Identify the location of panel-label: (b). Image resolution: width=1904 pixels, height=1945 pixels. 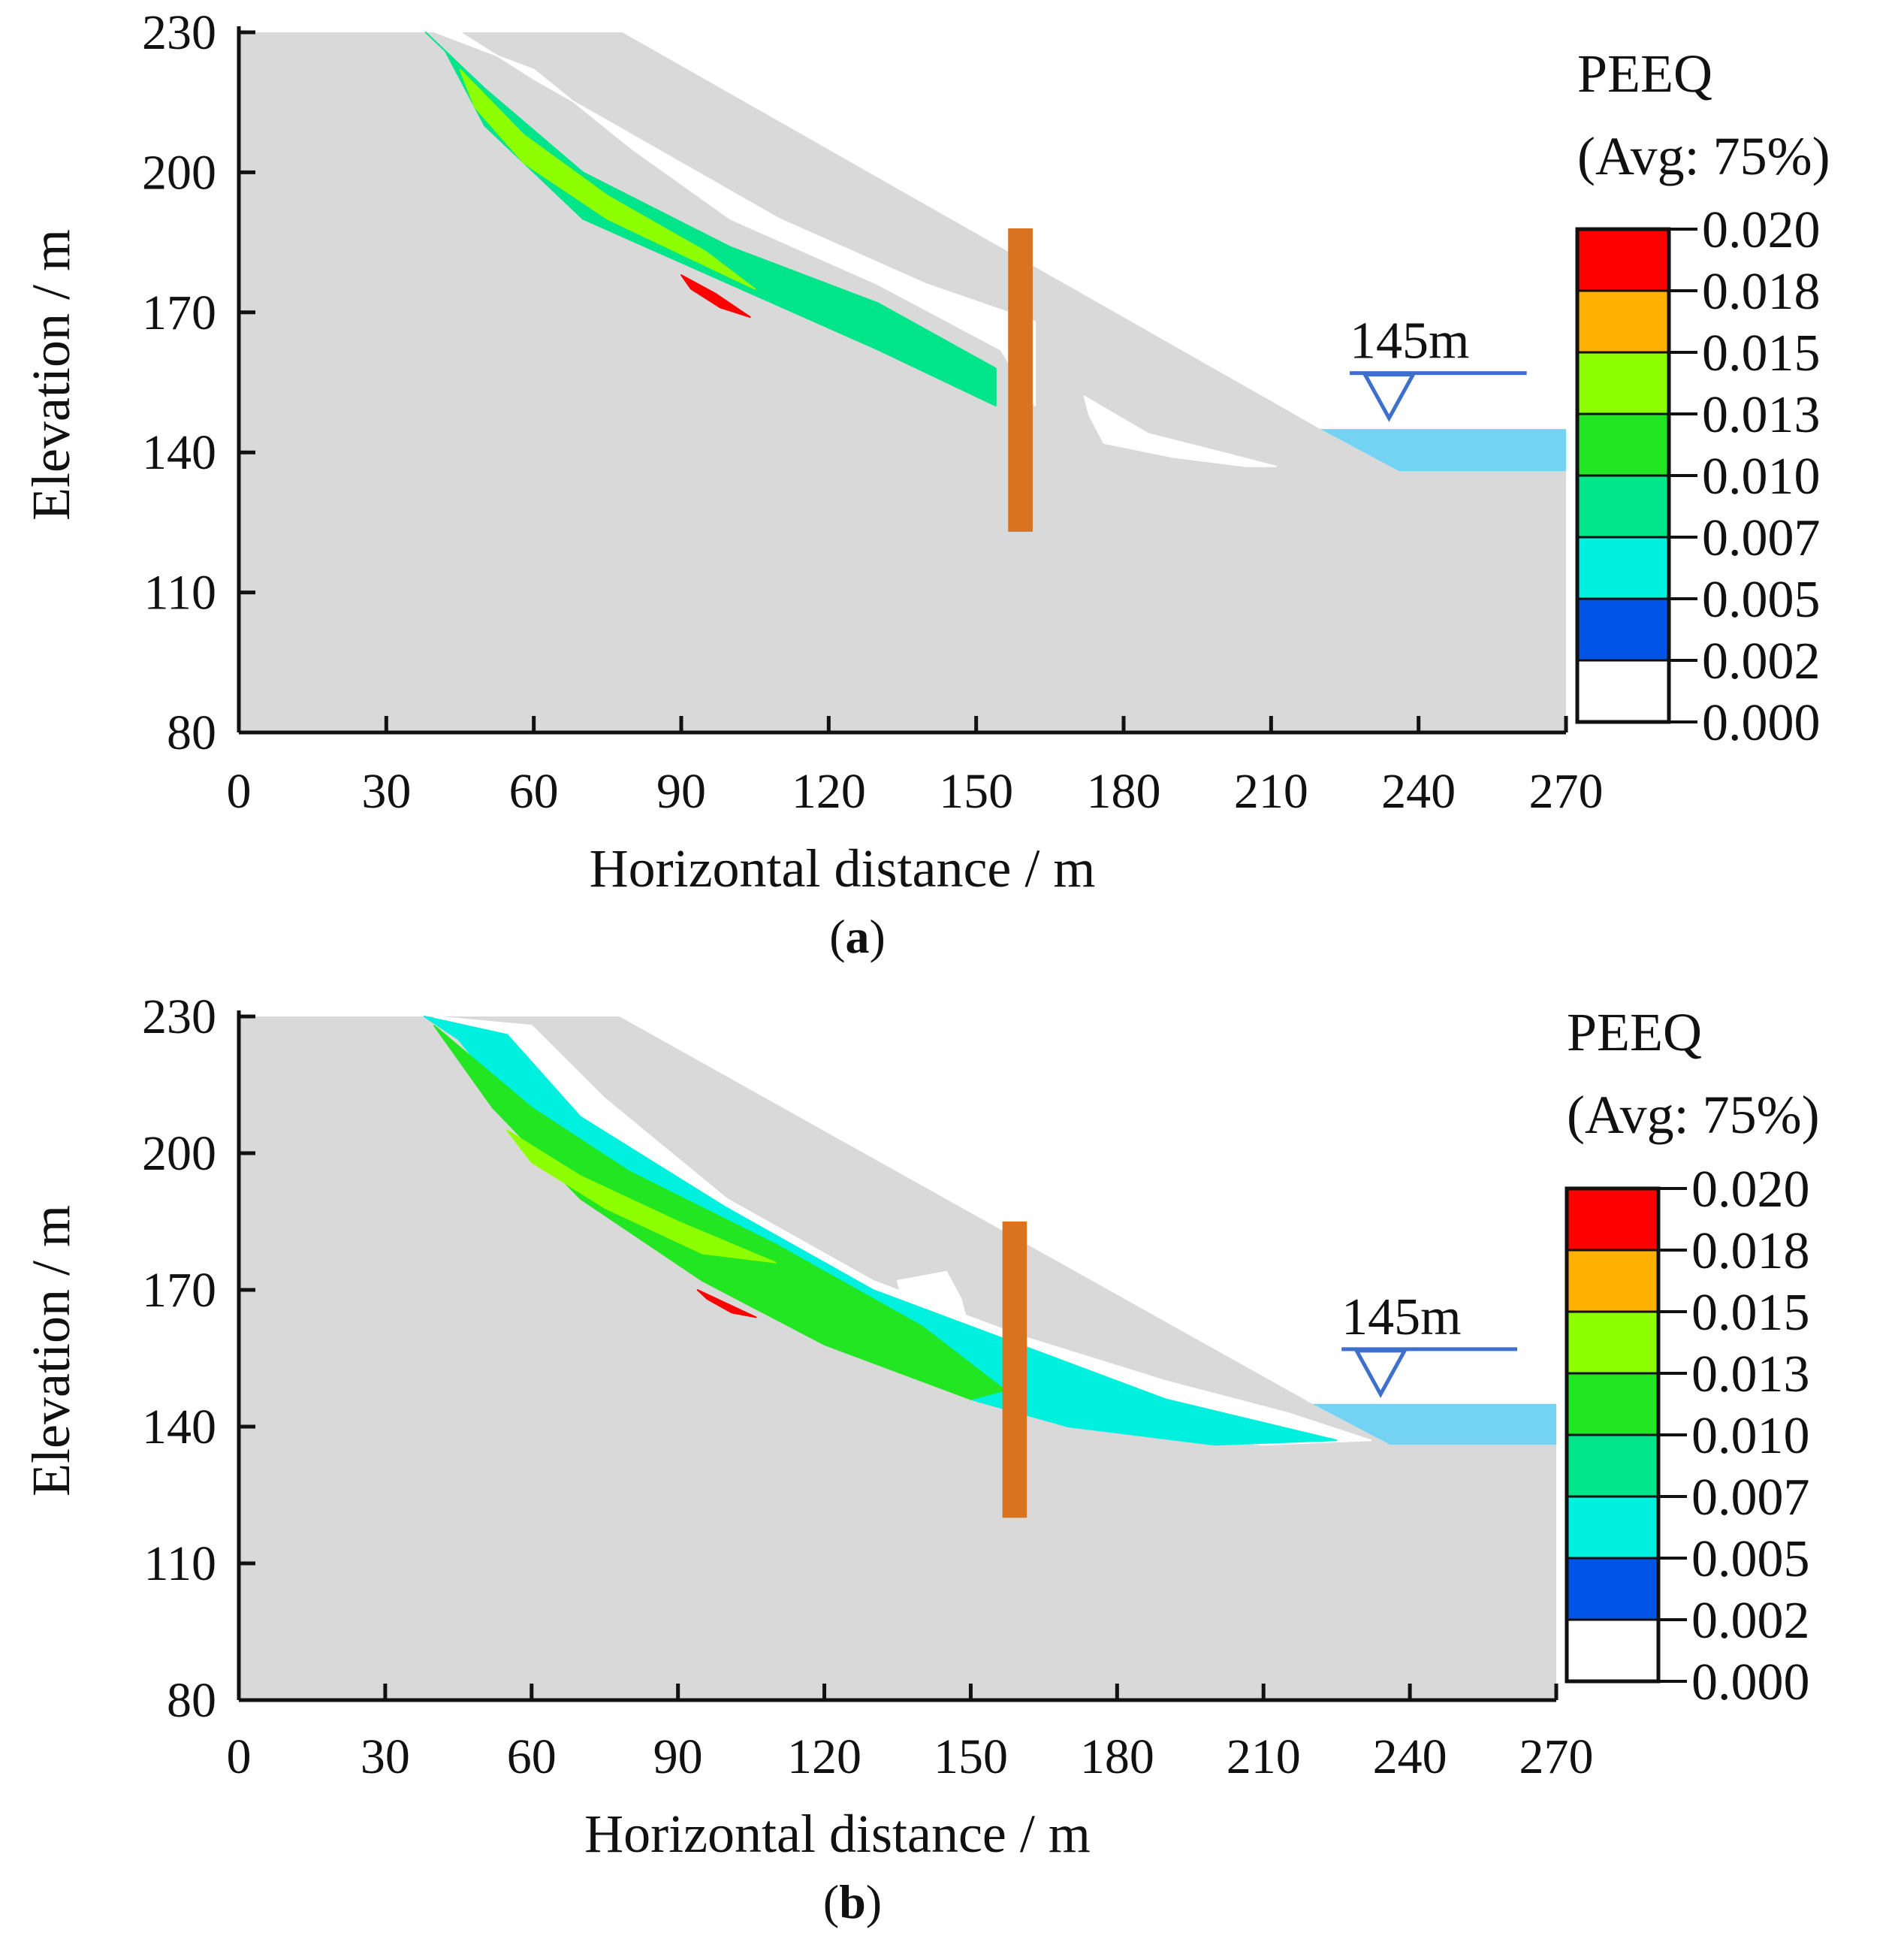
(853, 1901).